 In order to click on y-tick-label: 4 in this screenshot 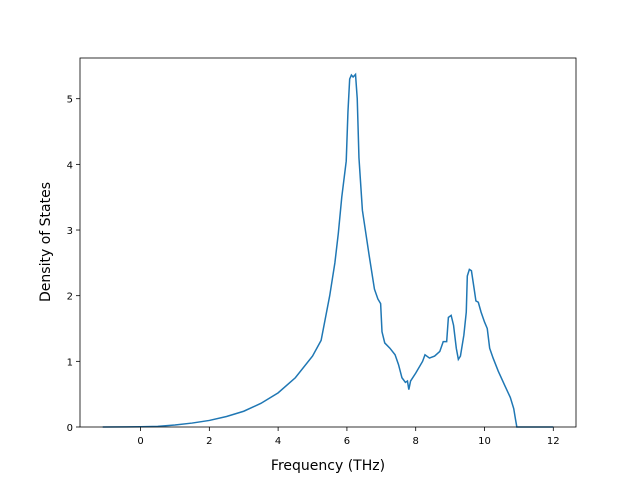, I will do `click(70, 165)`.